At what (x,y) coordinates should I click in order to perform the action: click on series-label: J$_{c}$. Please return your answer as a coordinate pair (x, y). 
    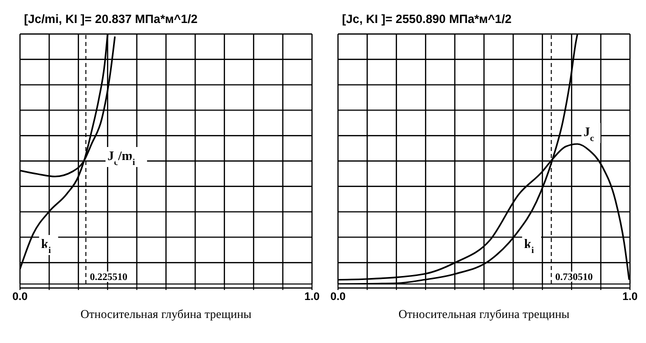
    Looking at the image, I should click on (588, 133).